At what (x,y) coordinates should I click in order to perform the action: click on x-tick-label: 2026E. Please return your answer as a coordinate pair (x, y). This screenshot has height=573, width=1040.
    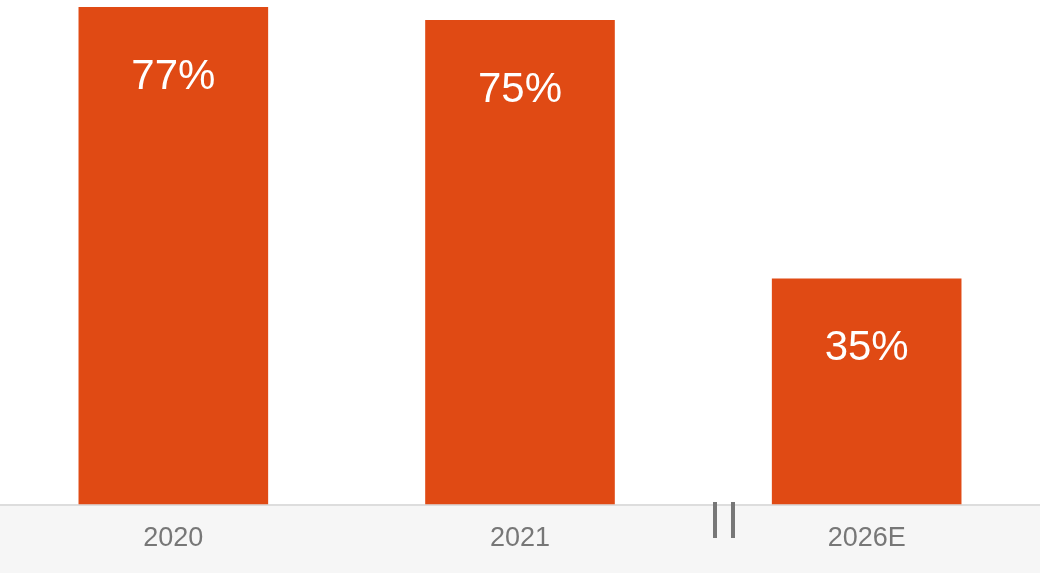
    Looking at the image, I should click on (866, 537).